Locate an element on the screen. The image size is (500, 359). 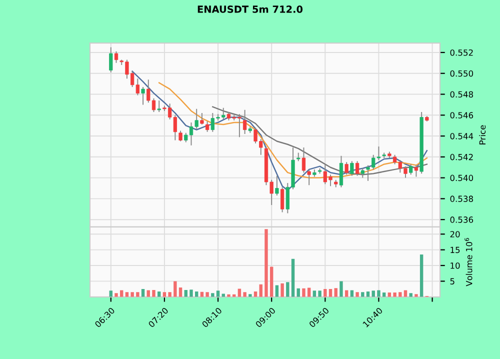
y-axis-title: Volume 10$^{6}$ is located at coordinates (468, 262).